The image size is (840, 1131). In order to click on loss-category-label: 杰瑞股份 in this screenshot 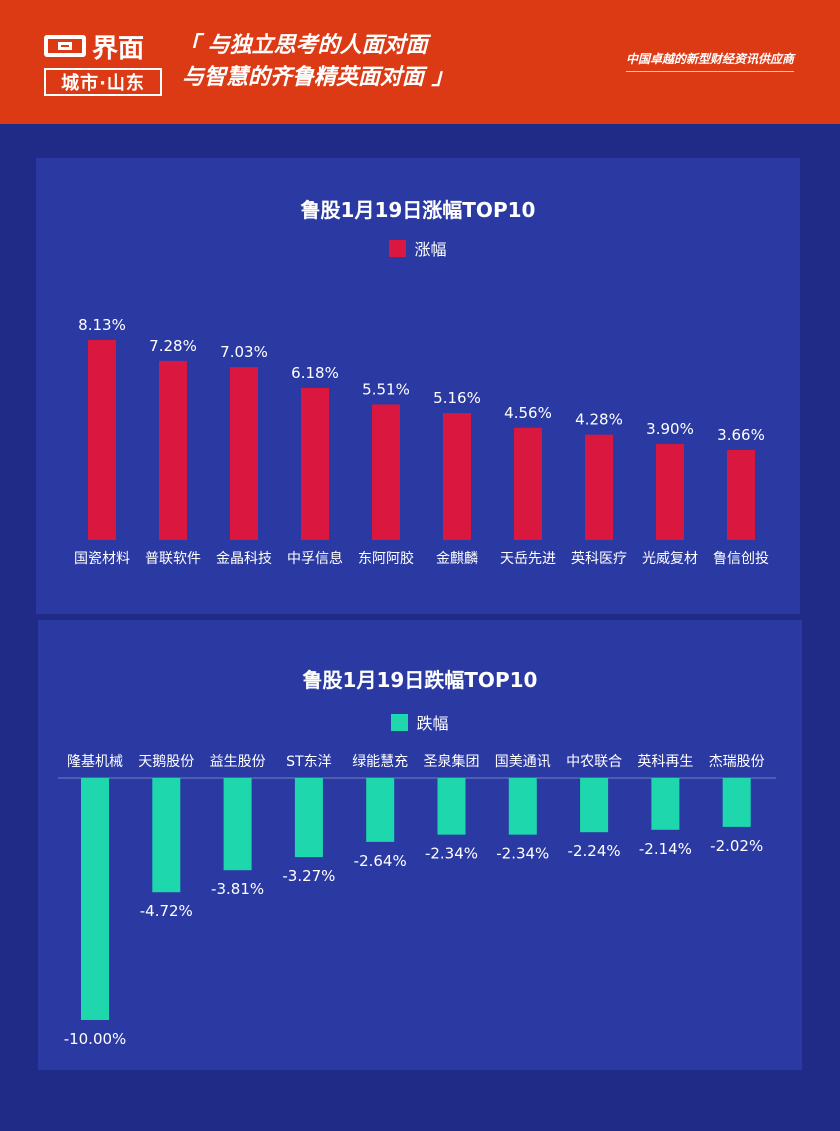, I will do `click(737, 762)`.